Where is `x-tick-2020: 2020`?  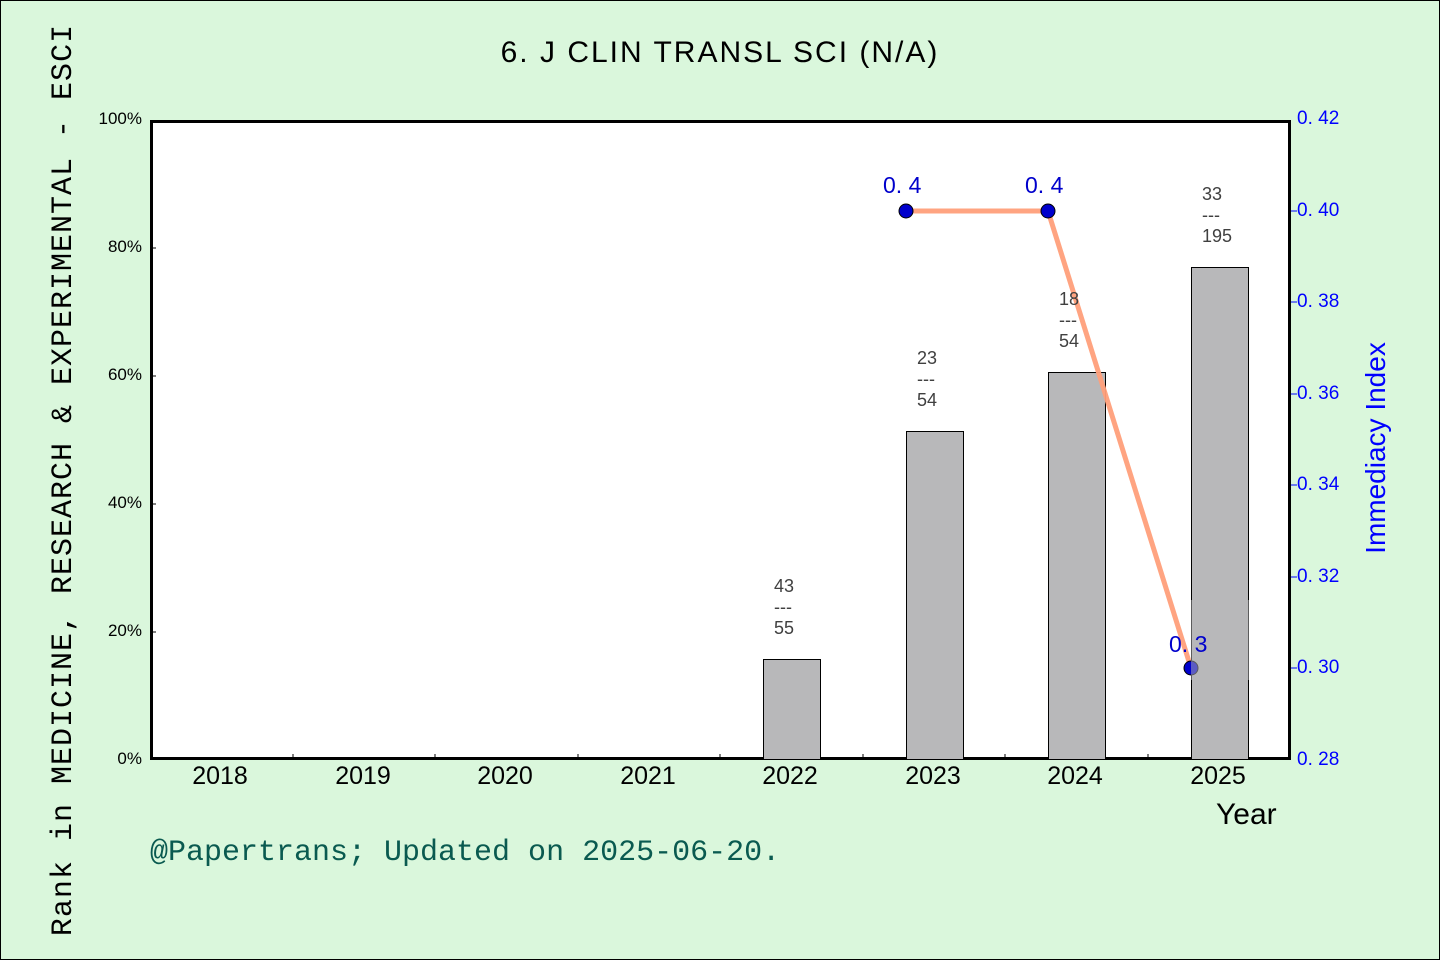 x-tick-2020: 2020 is located at coordinates (505, 776).